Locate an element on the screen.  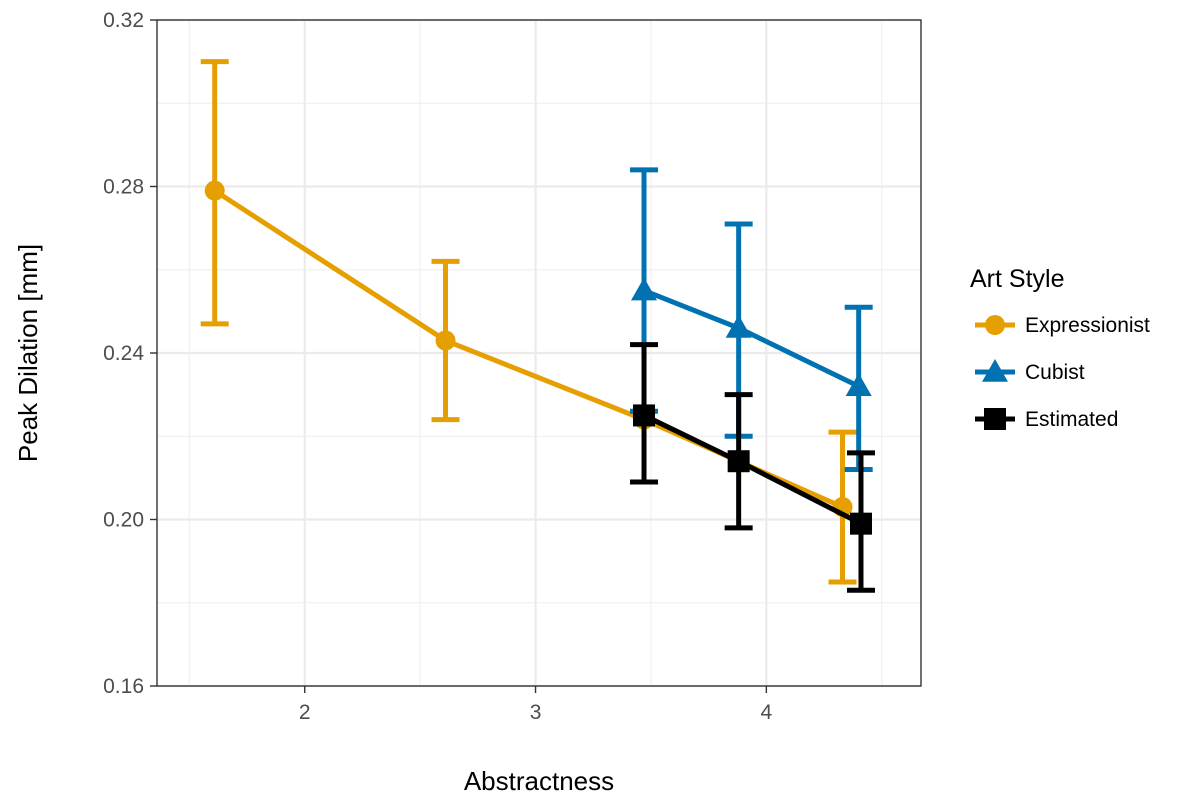
y-tick-label: 0.24 is located at coordinates (123, 353).